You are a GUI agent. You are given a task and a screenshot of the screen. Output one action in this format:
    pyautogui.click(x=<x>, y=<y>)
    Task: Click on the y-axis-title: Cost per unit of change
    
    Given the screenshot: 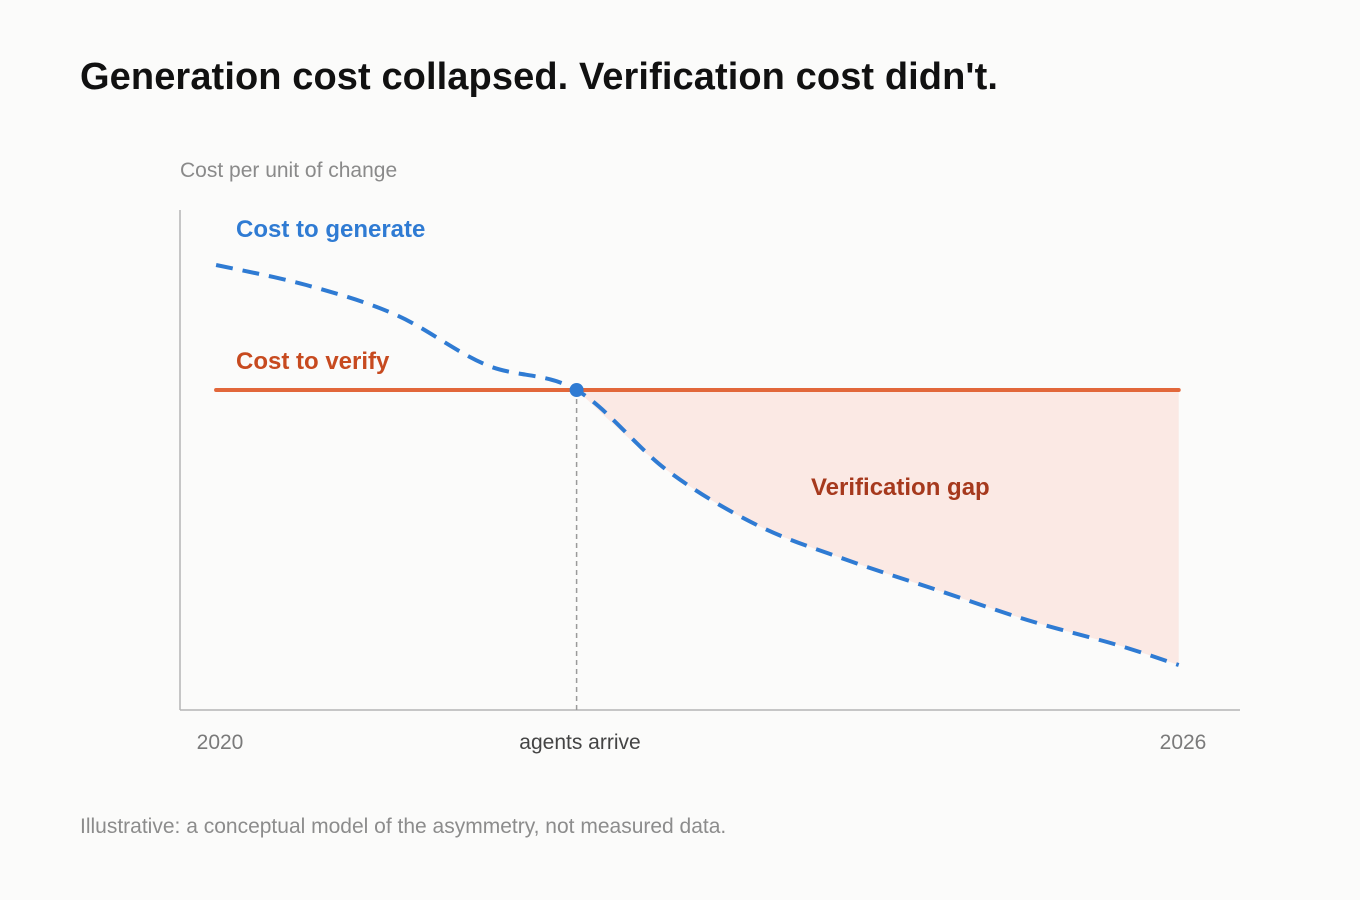 What is the action you would take?
    pyautogui.click(x=288, y=170)
    